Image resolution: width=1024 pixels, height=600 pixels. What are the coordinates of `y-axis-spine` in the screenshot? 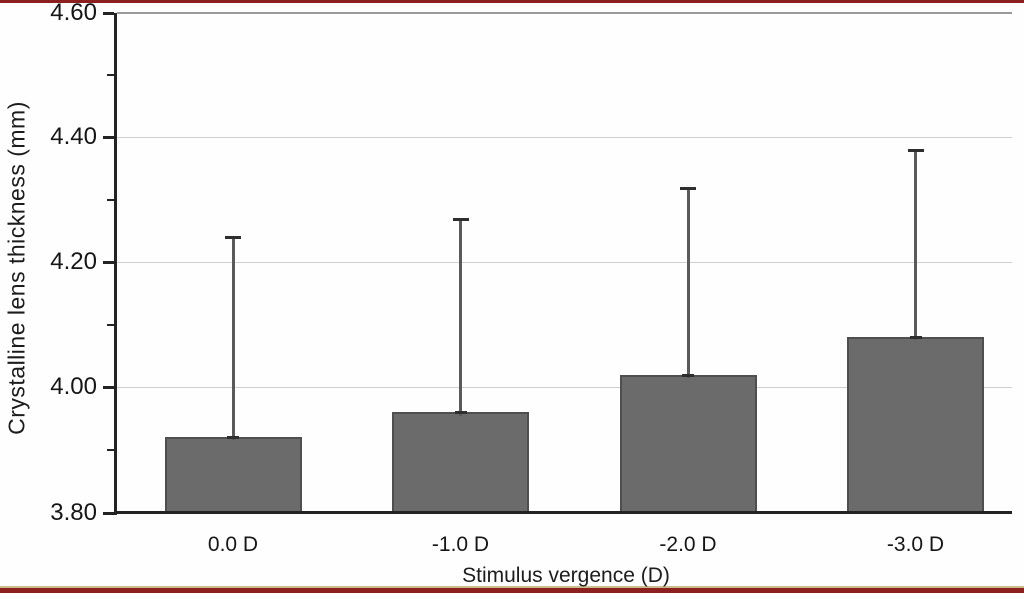 It's located at (115, 263).